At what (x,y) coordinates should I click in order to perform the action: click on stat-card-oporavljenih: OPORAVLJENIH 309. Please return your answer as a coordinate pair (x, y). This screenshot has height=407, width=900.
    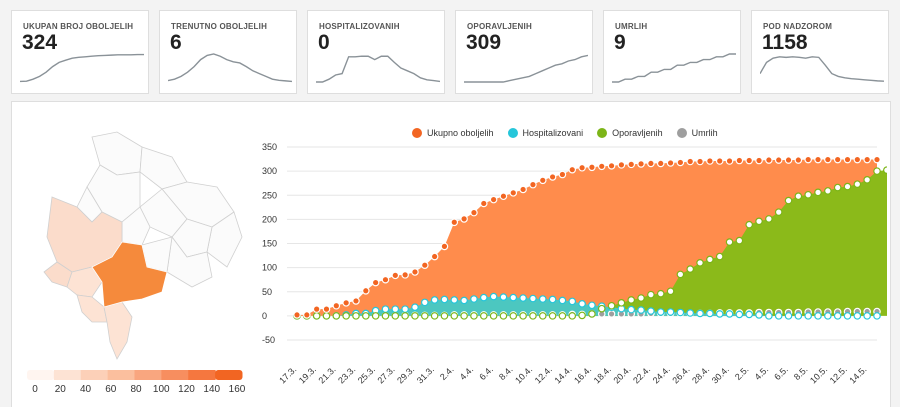
    Looking at the image, I should click on (524, 52).